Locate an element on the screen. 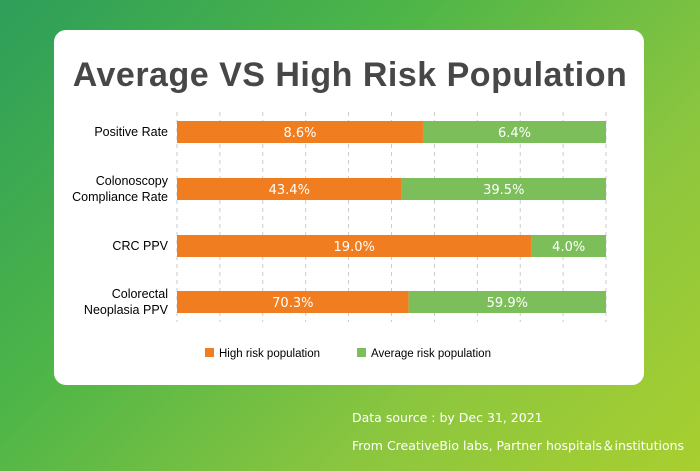  legend-high-risk: High risk population is located at coordinates (262, 354).